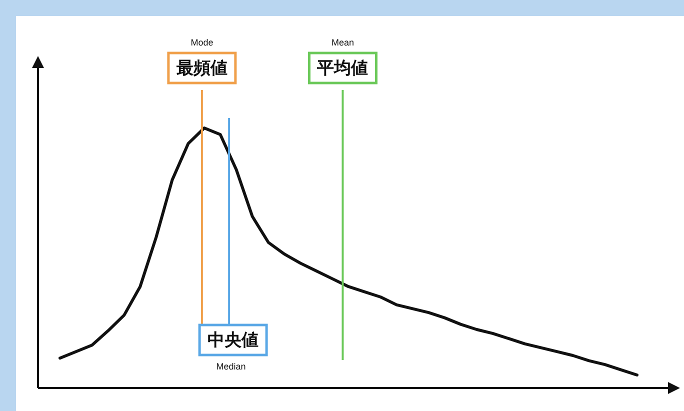 Image resolution: width=684 pixels, height=411 pixels. Describe the element at coordinates (202, 42) in the screenshot. I see `text: Mode` at that location.